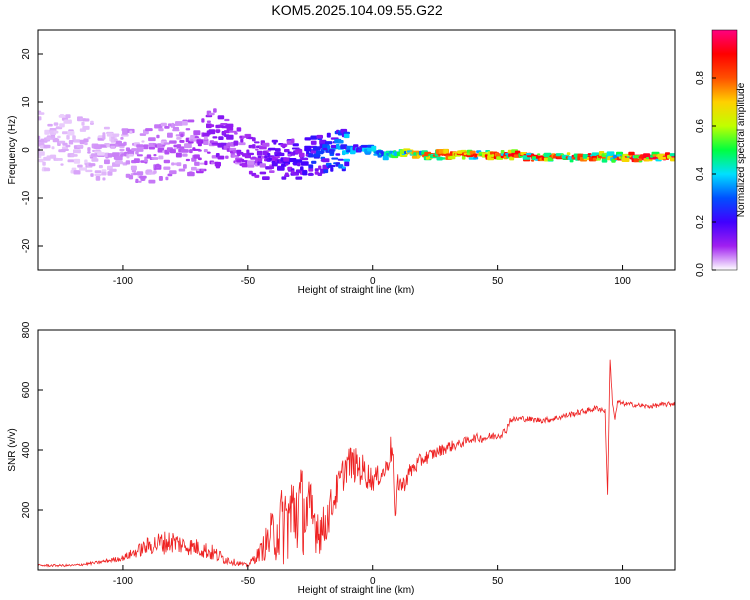  What do you see at coordinates (248, 581) in the screenshot?
I see `x-tick-label: -50` at bounding box center [248, 581].